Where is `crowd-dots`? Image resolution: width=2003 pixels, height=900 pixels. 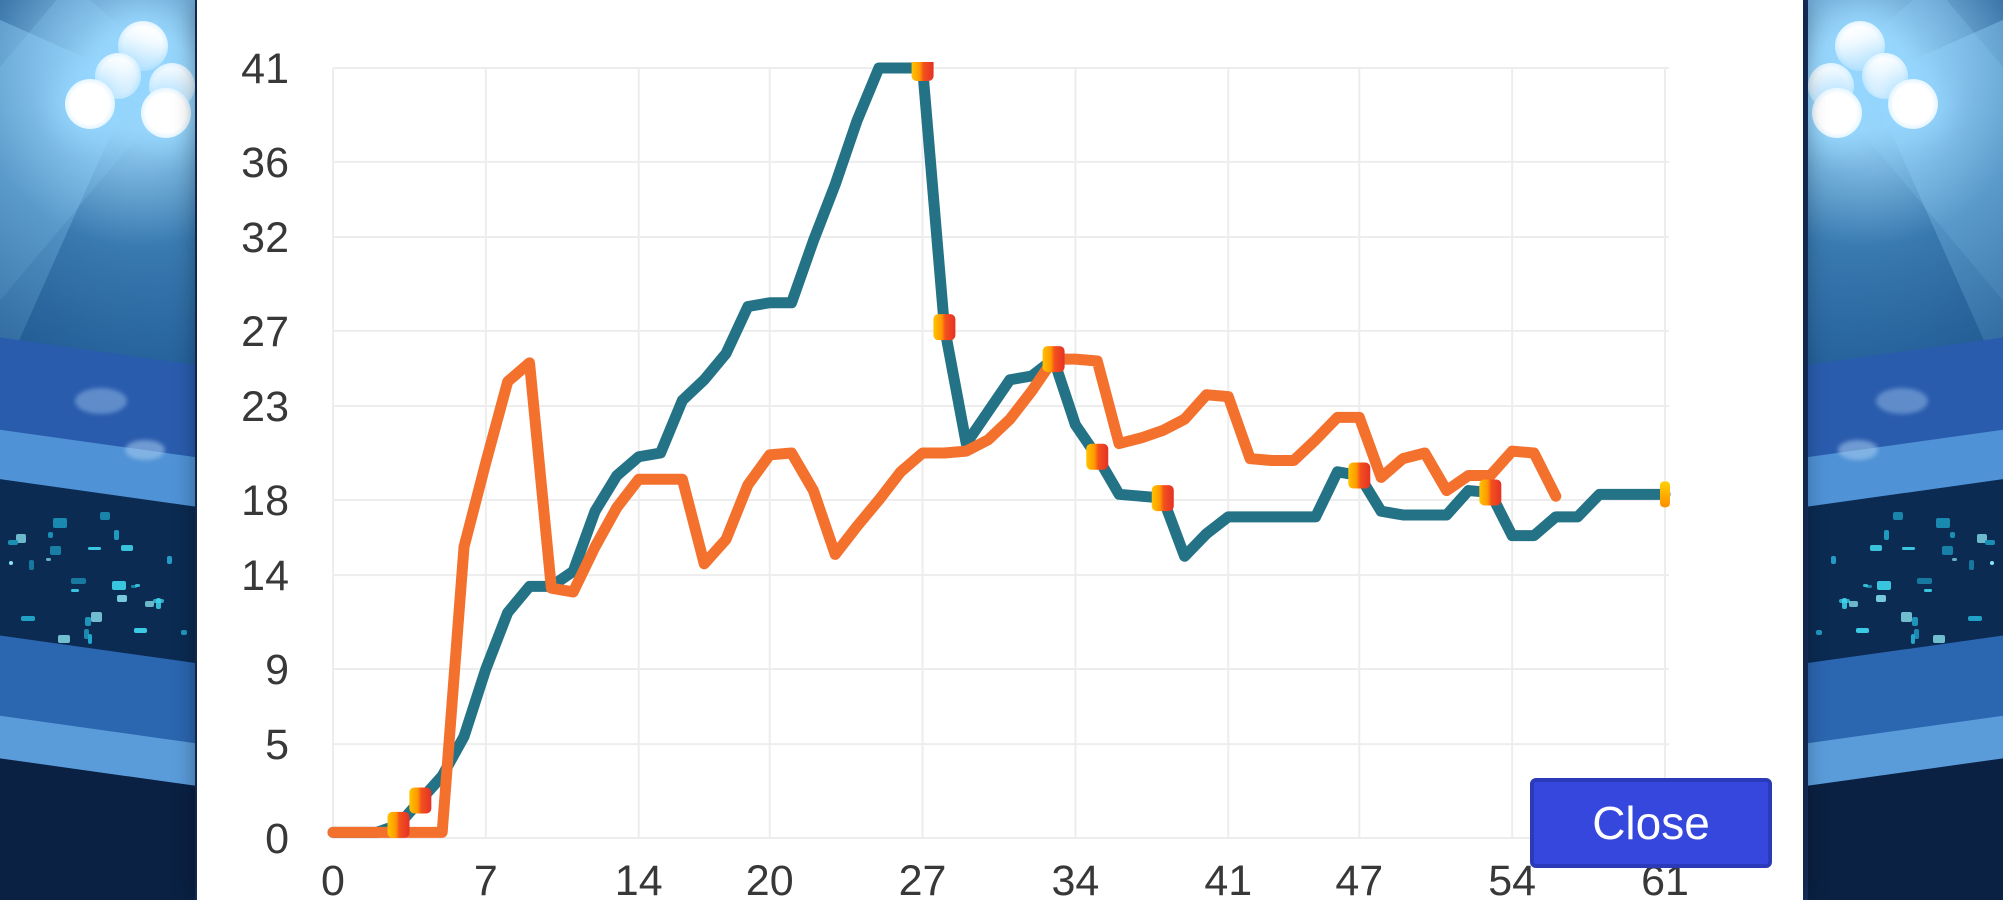
crowd-dots is located at coordinates (100, 450).